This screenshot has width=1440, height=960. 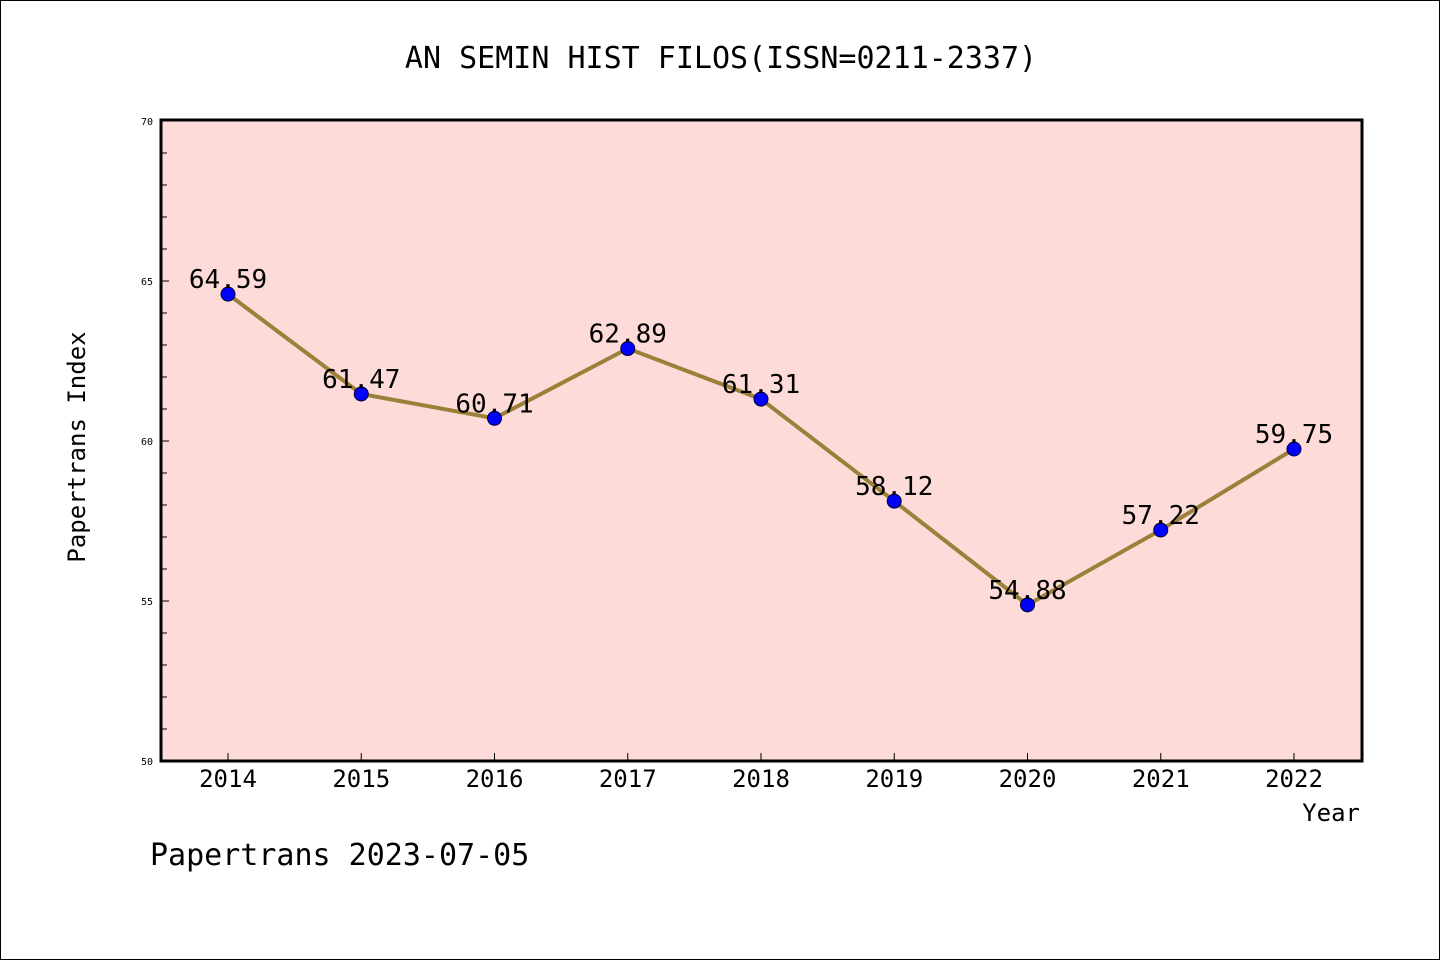 What do you see at coordinates (494, 404) in the screenshot?
I see `data-label: 60.71` at bounding box center [494, 404].